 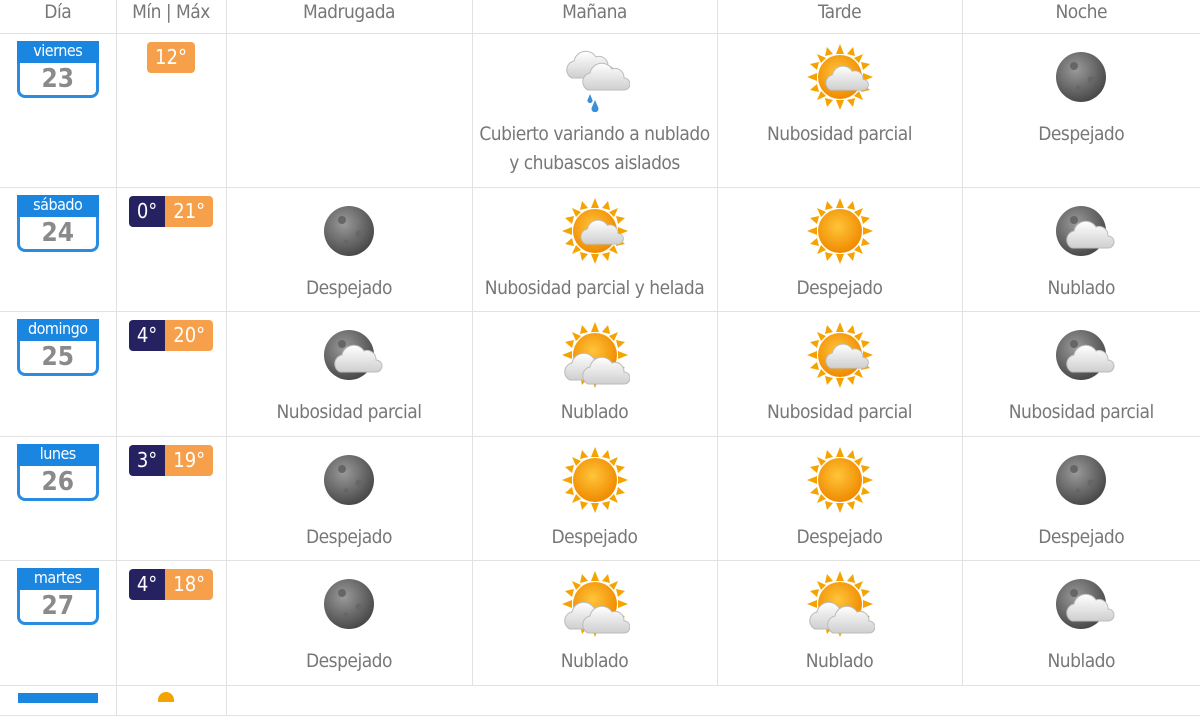 I want to click on cloud-rain-icon, so click(x=595, y=77).